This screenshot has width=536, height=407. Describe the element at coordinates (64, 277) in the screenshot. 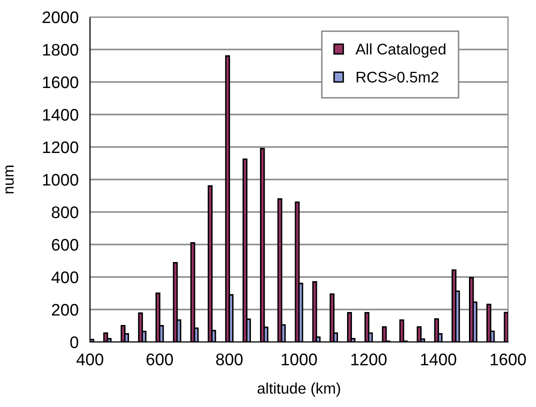

I see `y-tick-label: 400` at that location.